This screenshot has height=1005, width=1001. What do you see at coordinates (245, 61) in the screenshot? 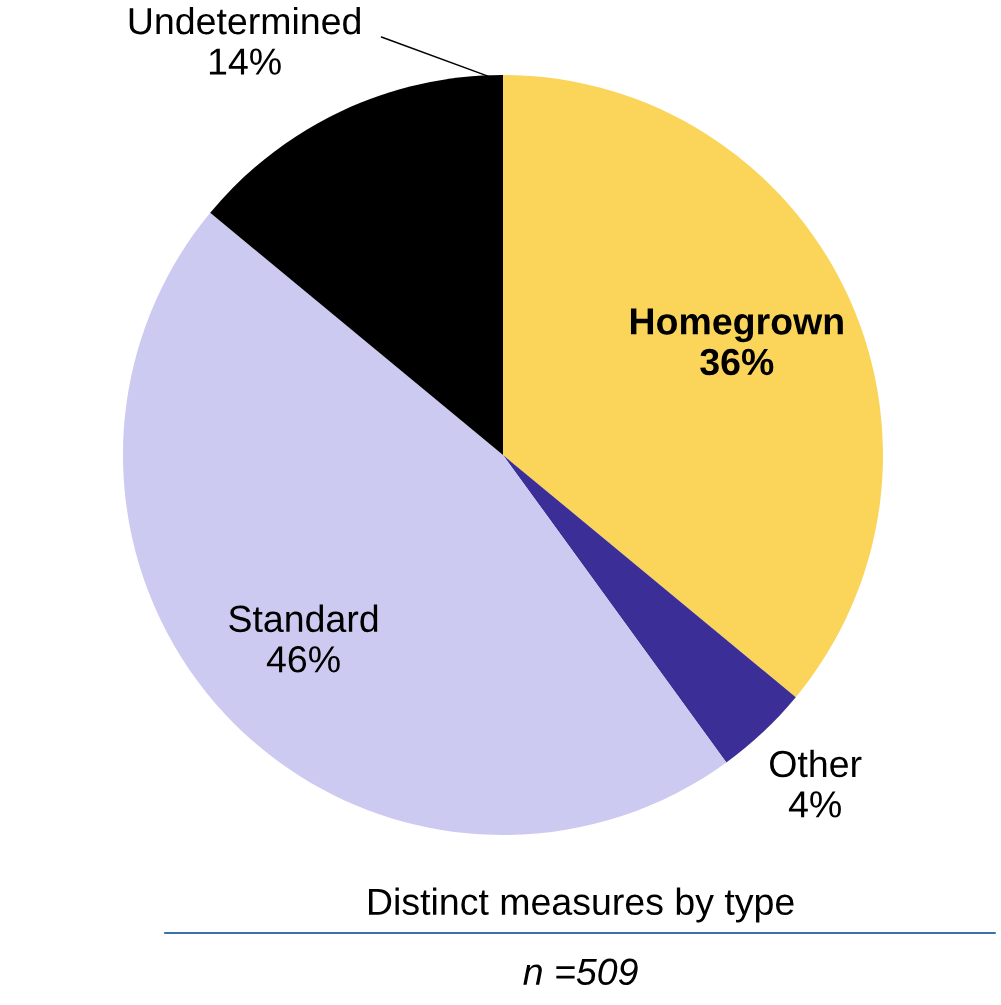
I see `data-label: 14%` at bounding box center [245, 61].